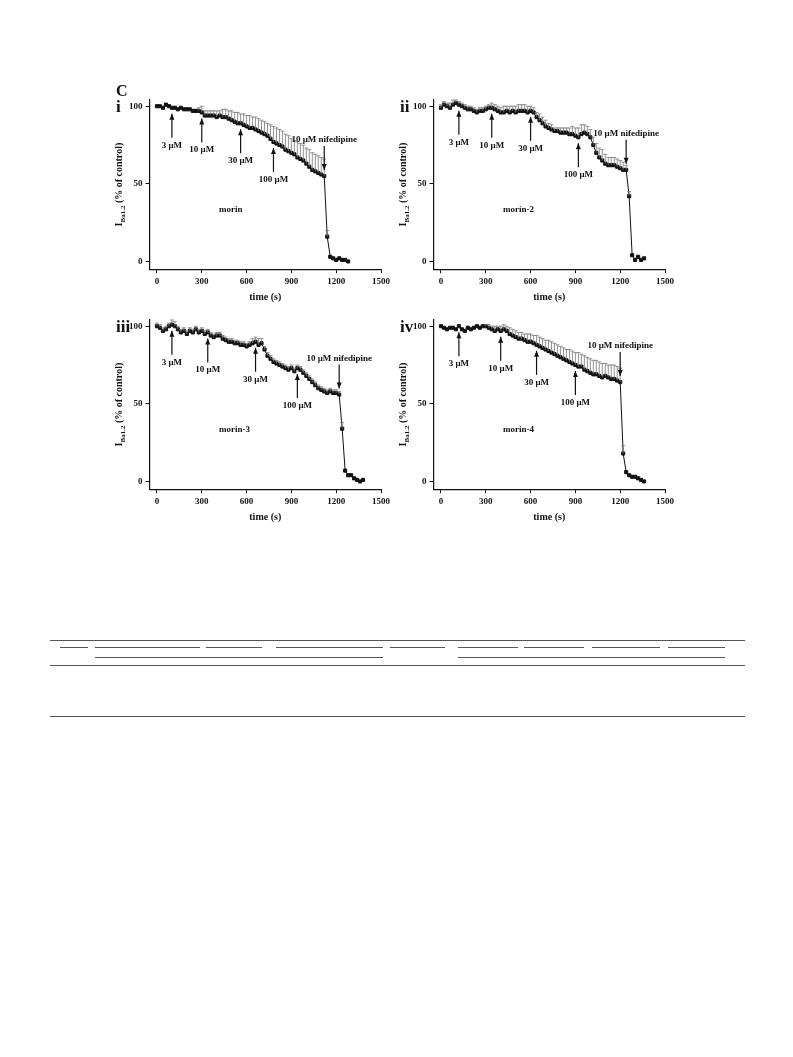 The image size is (793, 1057). Describe the element at coordinates (122, 90) in the screenshot. I see `text: C` at that location.